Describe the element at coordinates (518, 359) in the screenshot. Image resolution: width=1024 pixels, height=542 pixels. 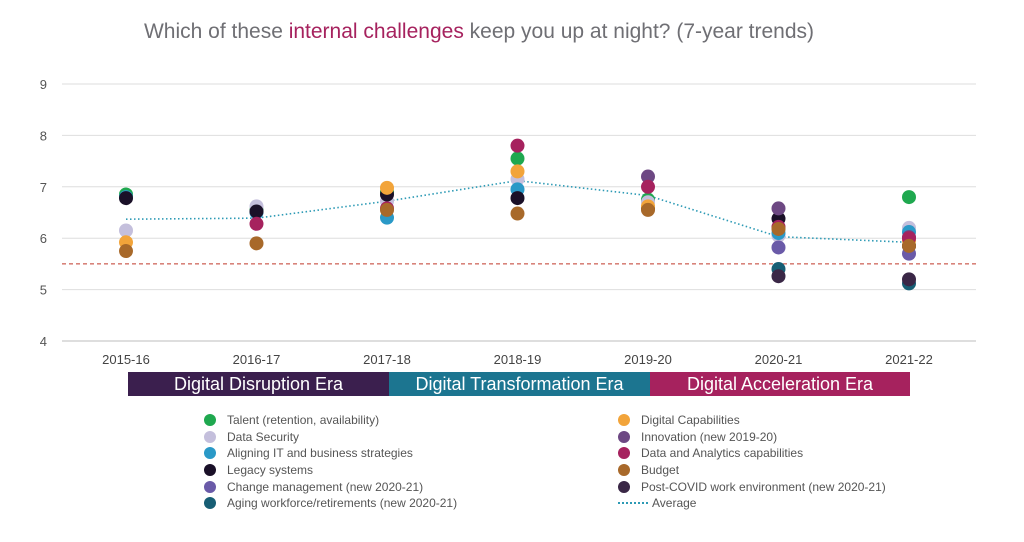
I see `x-tick-label: 2018-19` at that location.